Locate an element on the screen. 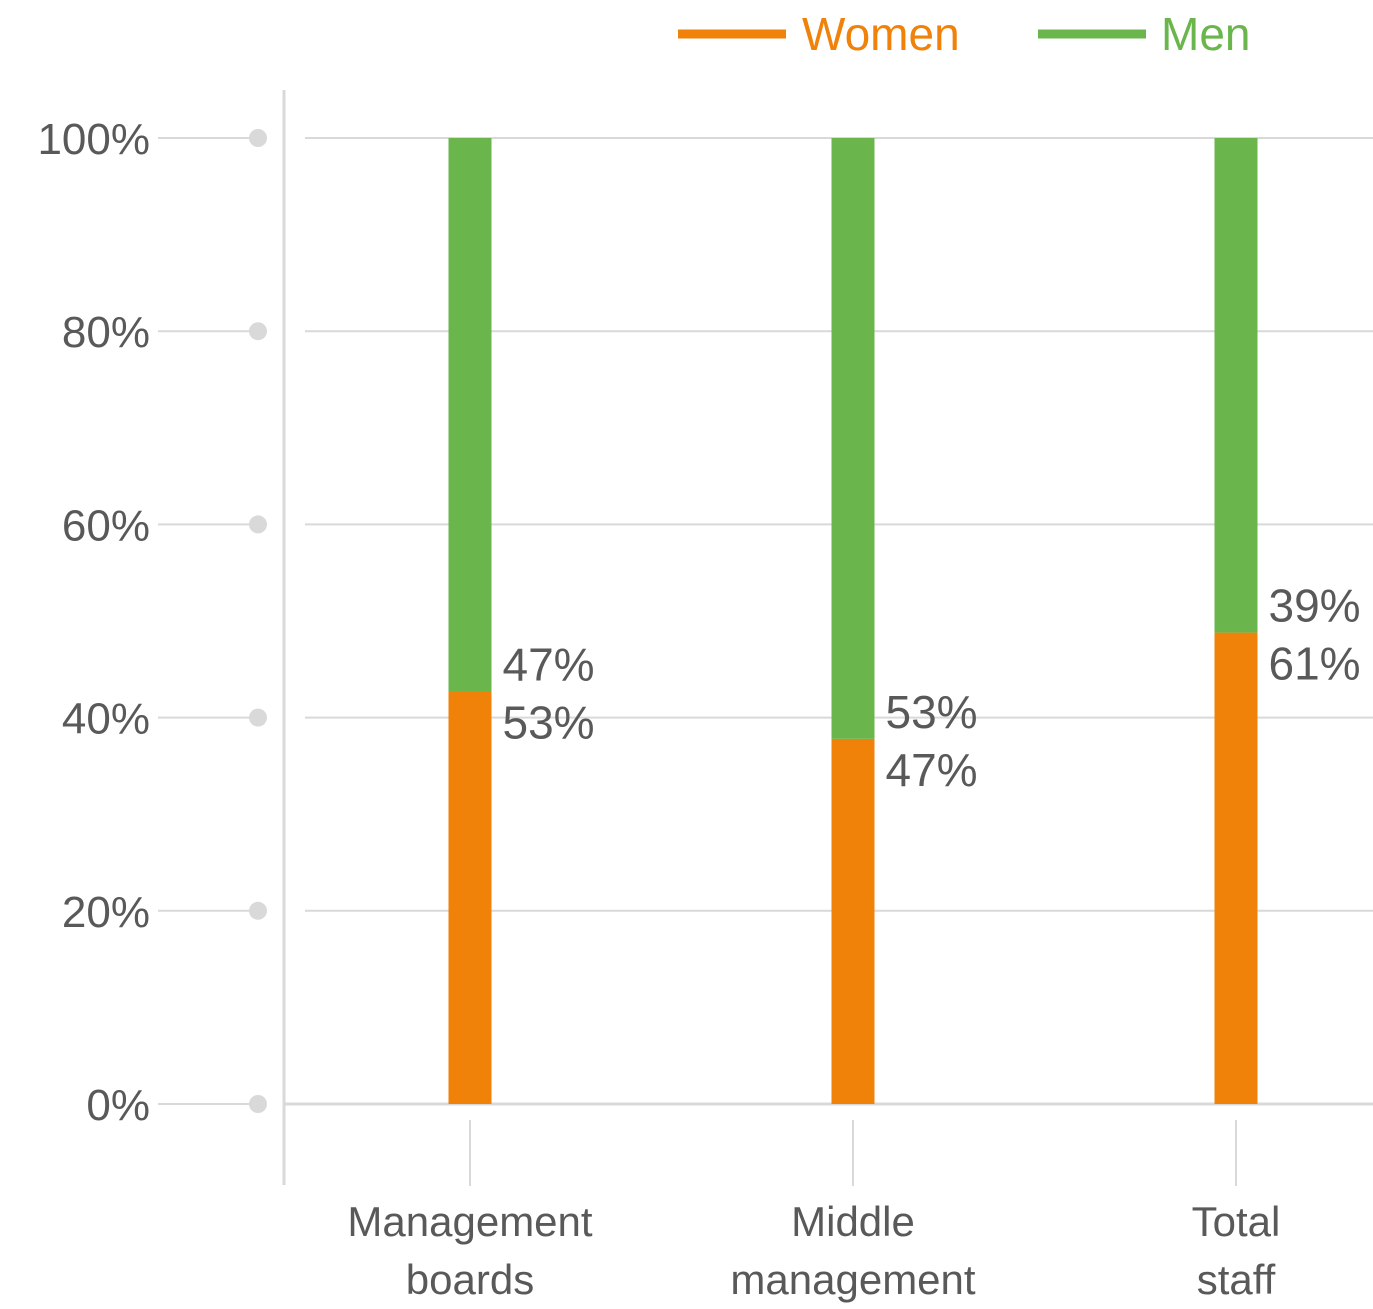 This screenshot has height=1309, width=1373. x-category-label: management is located at coordinates (852, 1279).